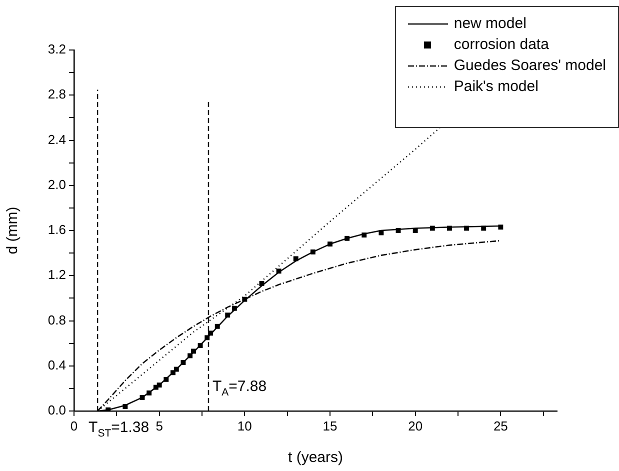  I want to click on y-tick-label: 2.0, so click(57, 184).